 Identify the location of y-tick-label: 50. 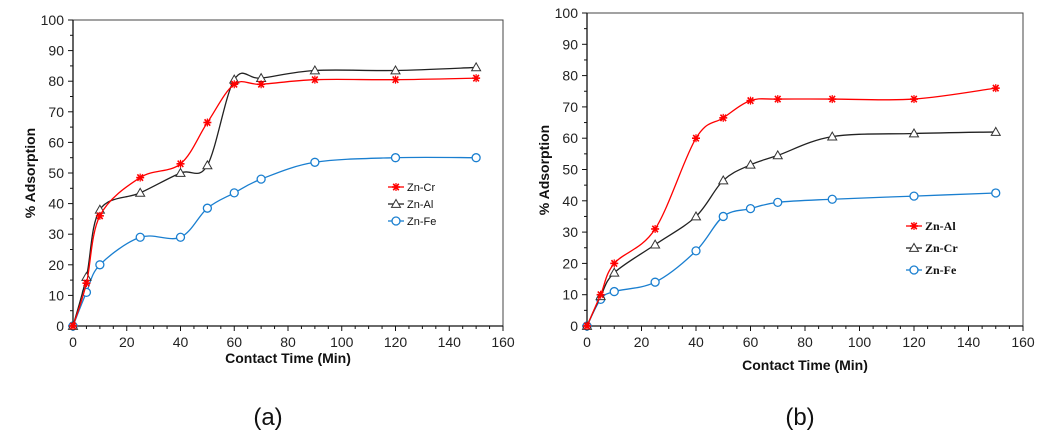
(570, 170).